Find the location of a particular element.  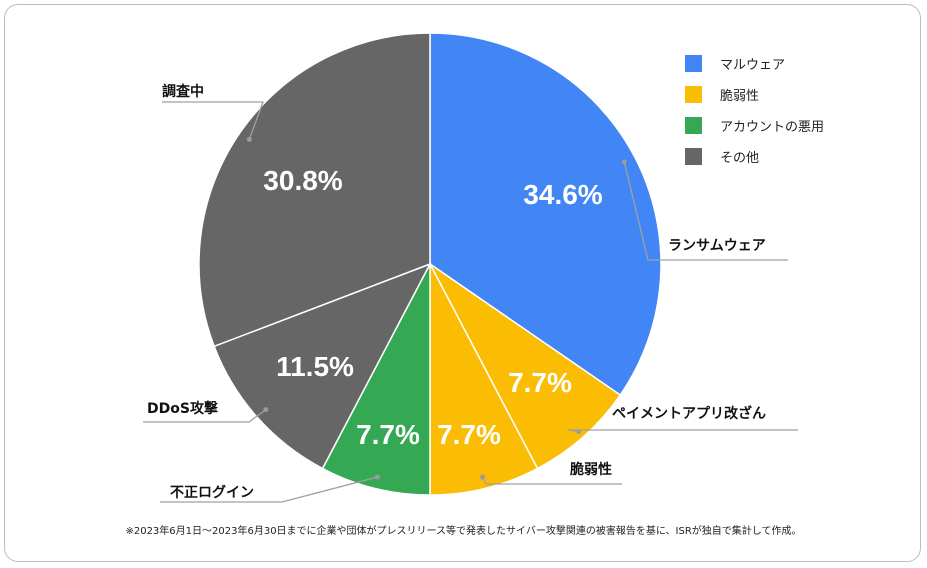

legend-swatch-account-abuse is located at coordinates (693, 125).